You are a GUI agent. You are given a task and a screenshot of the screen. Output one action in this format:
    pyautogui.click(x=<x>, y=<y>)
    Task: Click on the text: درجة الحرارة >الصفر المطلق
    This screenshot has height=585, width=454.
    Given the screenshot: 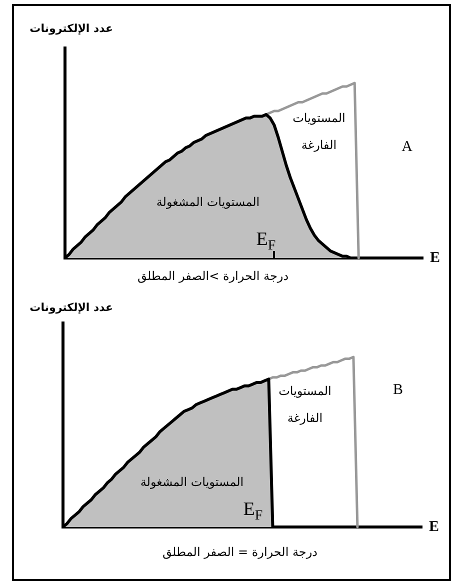 What is the action you would take?
    pyautogui.click(x=213, y=276)
    